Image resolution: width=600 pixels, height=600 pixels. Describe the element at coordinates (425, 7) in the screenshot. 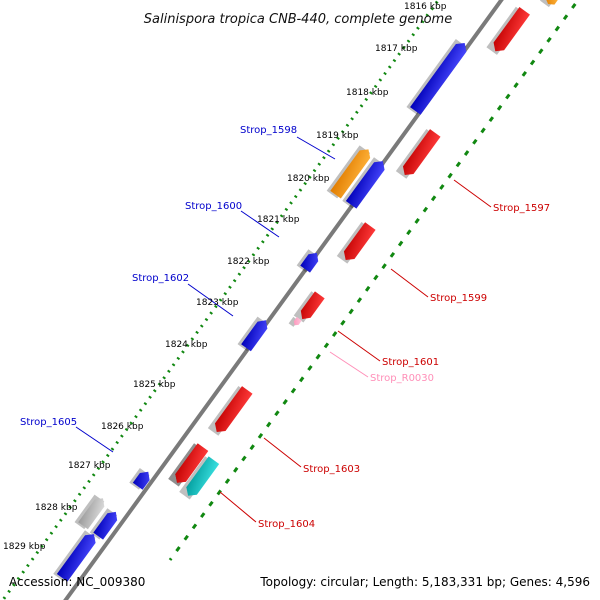

I see `kbp-label-1816: 1816 kbp` at that location.